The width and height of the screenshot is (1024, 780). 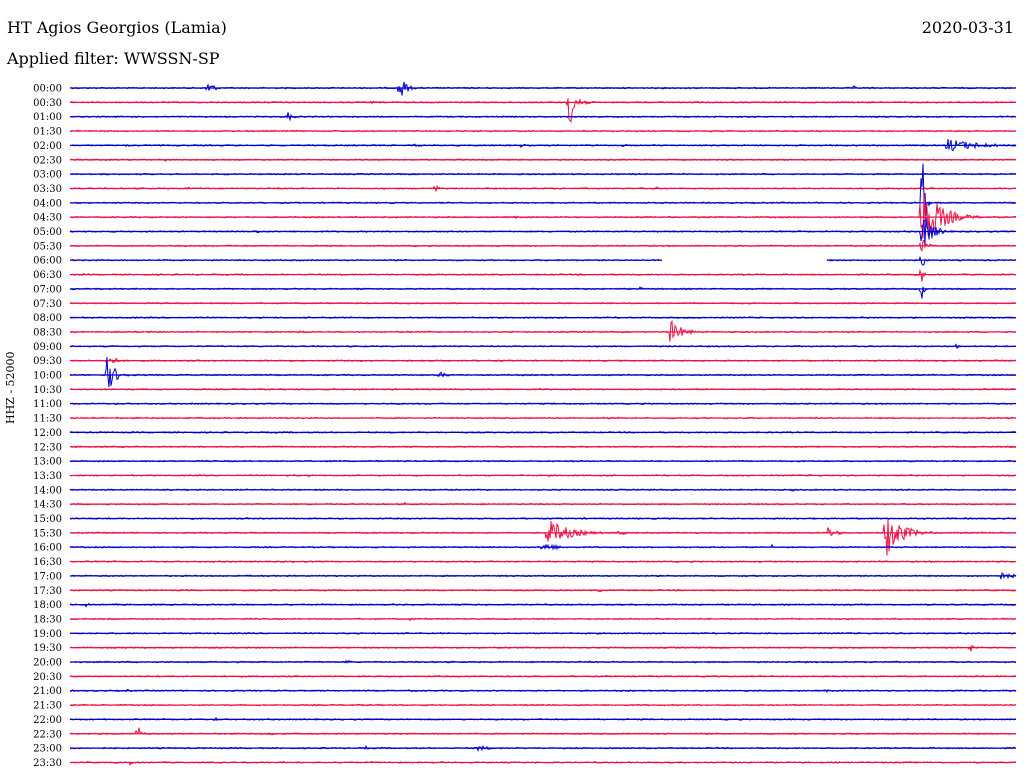 What do you see at coordinates (47, 706) in the screenshot?
I see `time-label: 21:30` at bounding box center [47, 706].